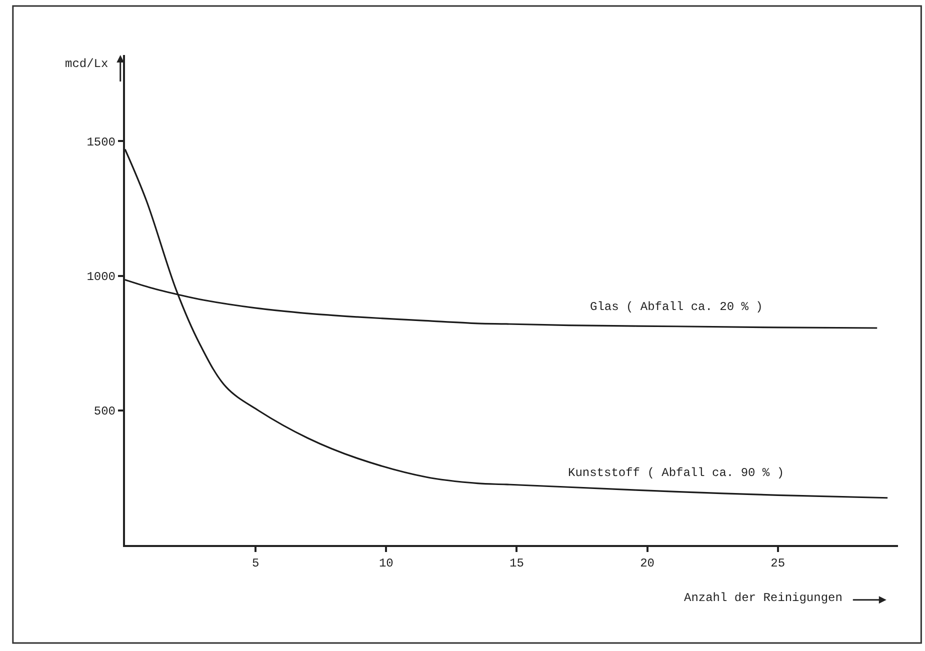  What do you see at coordinates (256, 563) in the screenshot?
I see `x-tick-label: 5` at bounding box center [256, 563].